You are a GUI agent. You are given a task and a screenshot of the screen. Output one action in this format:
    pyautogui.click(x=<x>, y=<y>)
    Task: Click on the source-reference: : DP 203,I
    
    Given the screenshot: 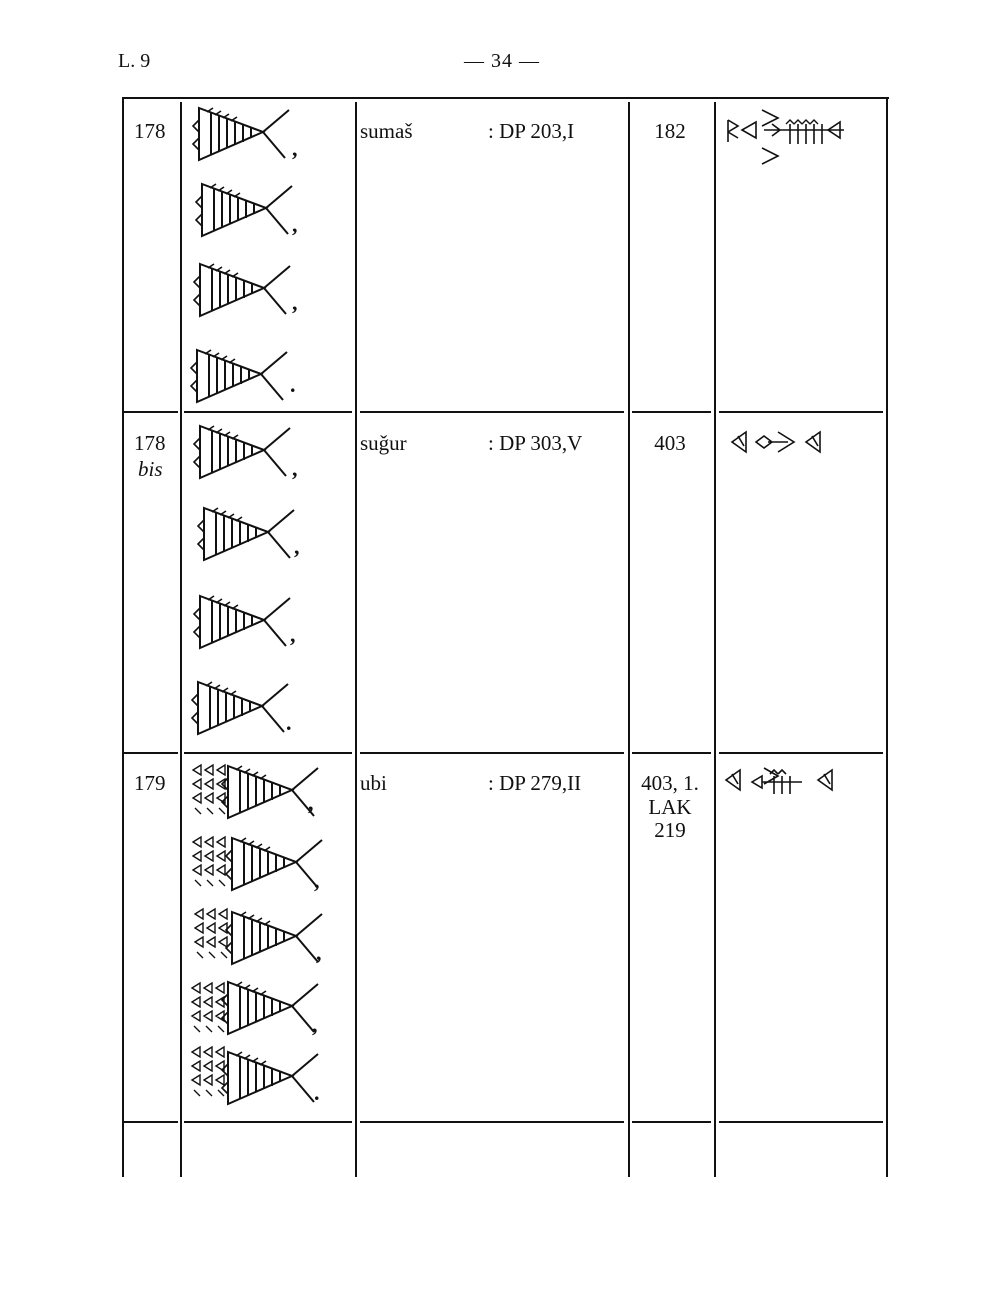 What is the action you would take?
    pyautogui.click(x=531, y=131)
    